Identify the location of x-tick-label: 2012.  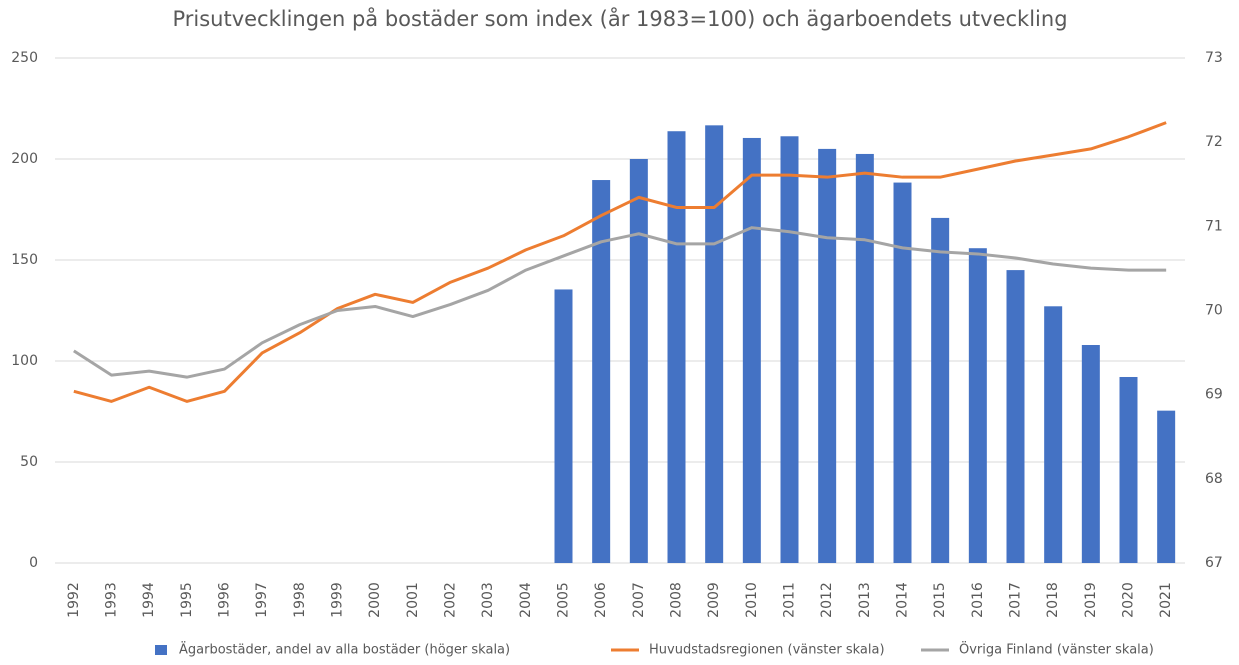
(827, 600).